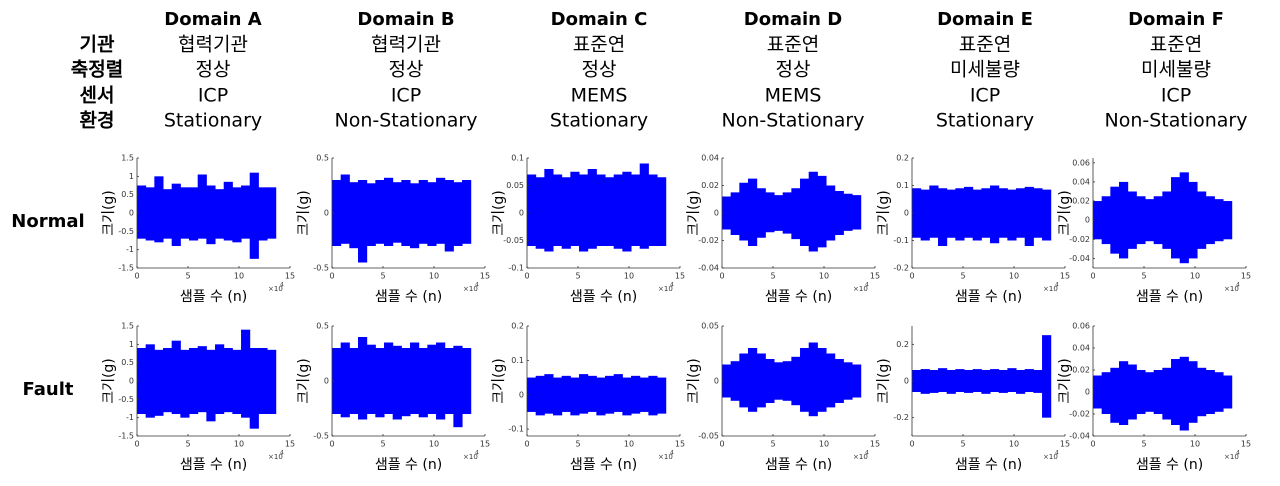 The width and height of the screenshot is (1280, 486). I want to click on y-tick-label: -0.1, so click(516, 268).